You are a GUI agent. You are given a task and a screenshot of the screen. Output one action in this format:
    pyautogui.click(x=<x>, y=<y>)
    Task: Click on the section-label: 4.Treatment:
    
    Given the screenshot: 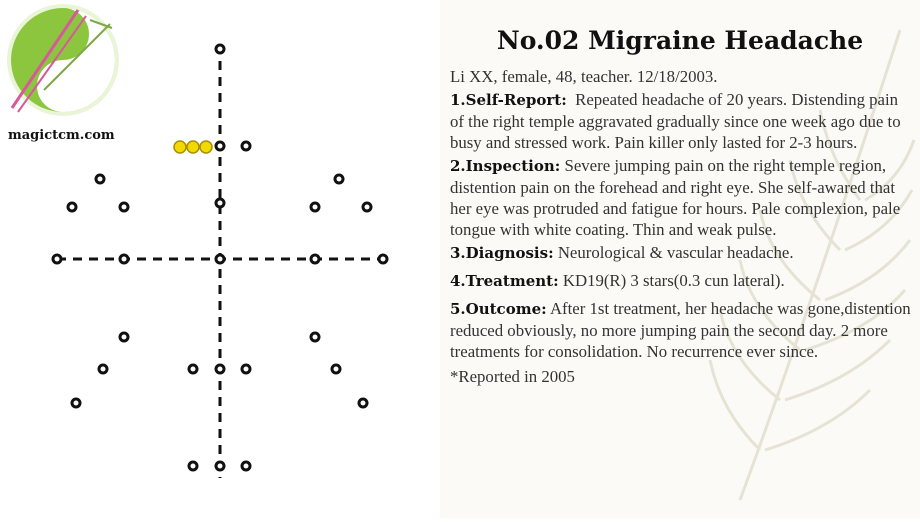 What is the action you would take?
    pyautogui.click(x=504, y=281)
    